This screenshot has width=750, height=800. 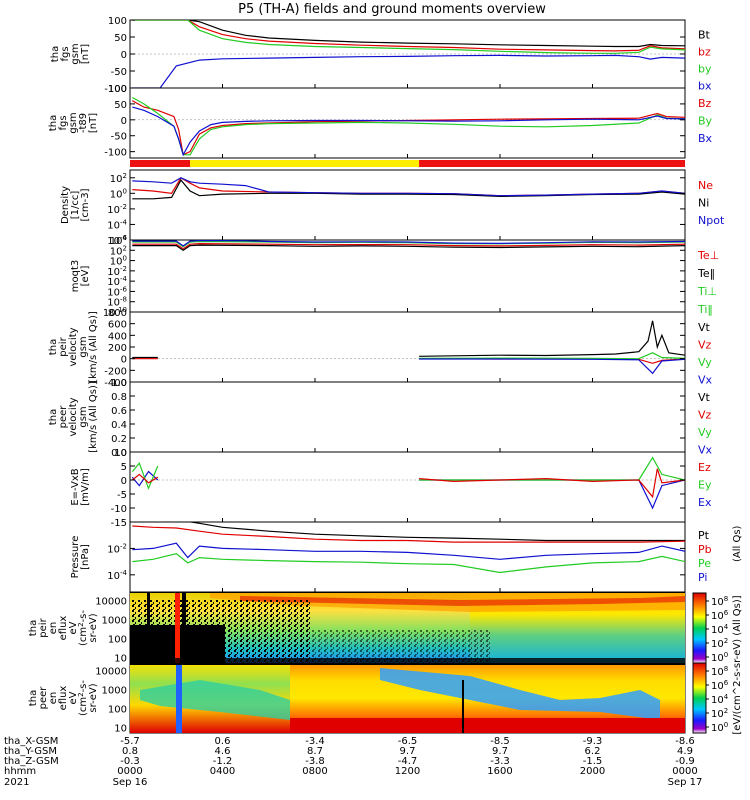 What do you see at coordinates (53, 698) in the screenshot?
I see `y-axis-label-line: en` at bounding box center [53, 698].